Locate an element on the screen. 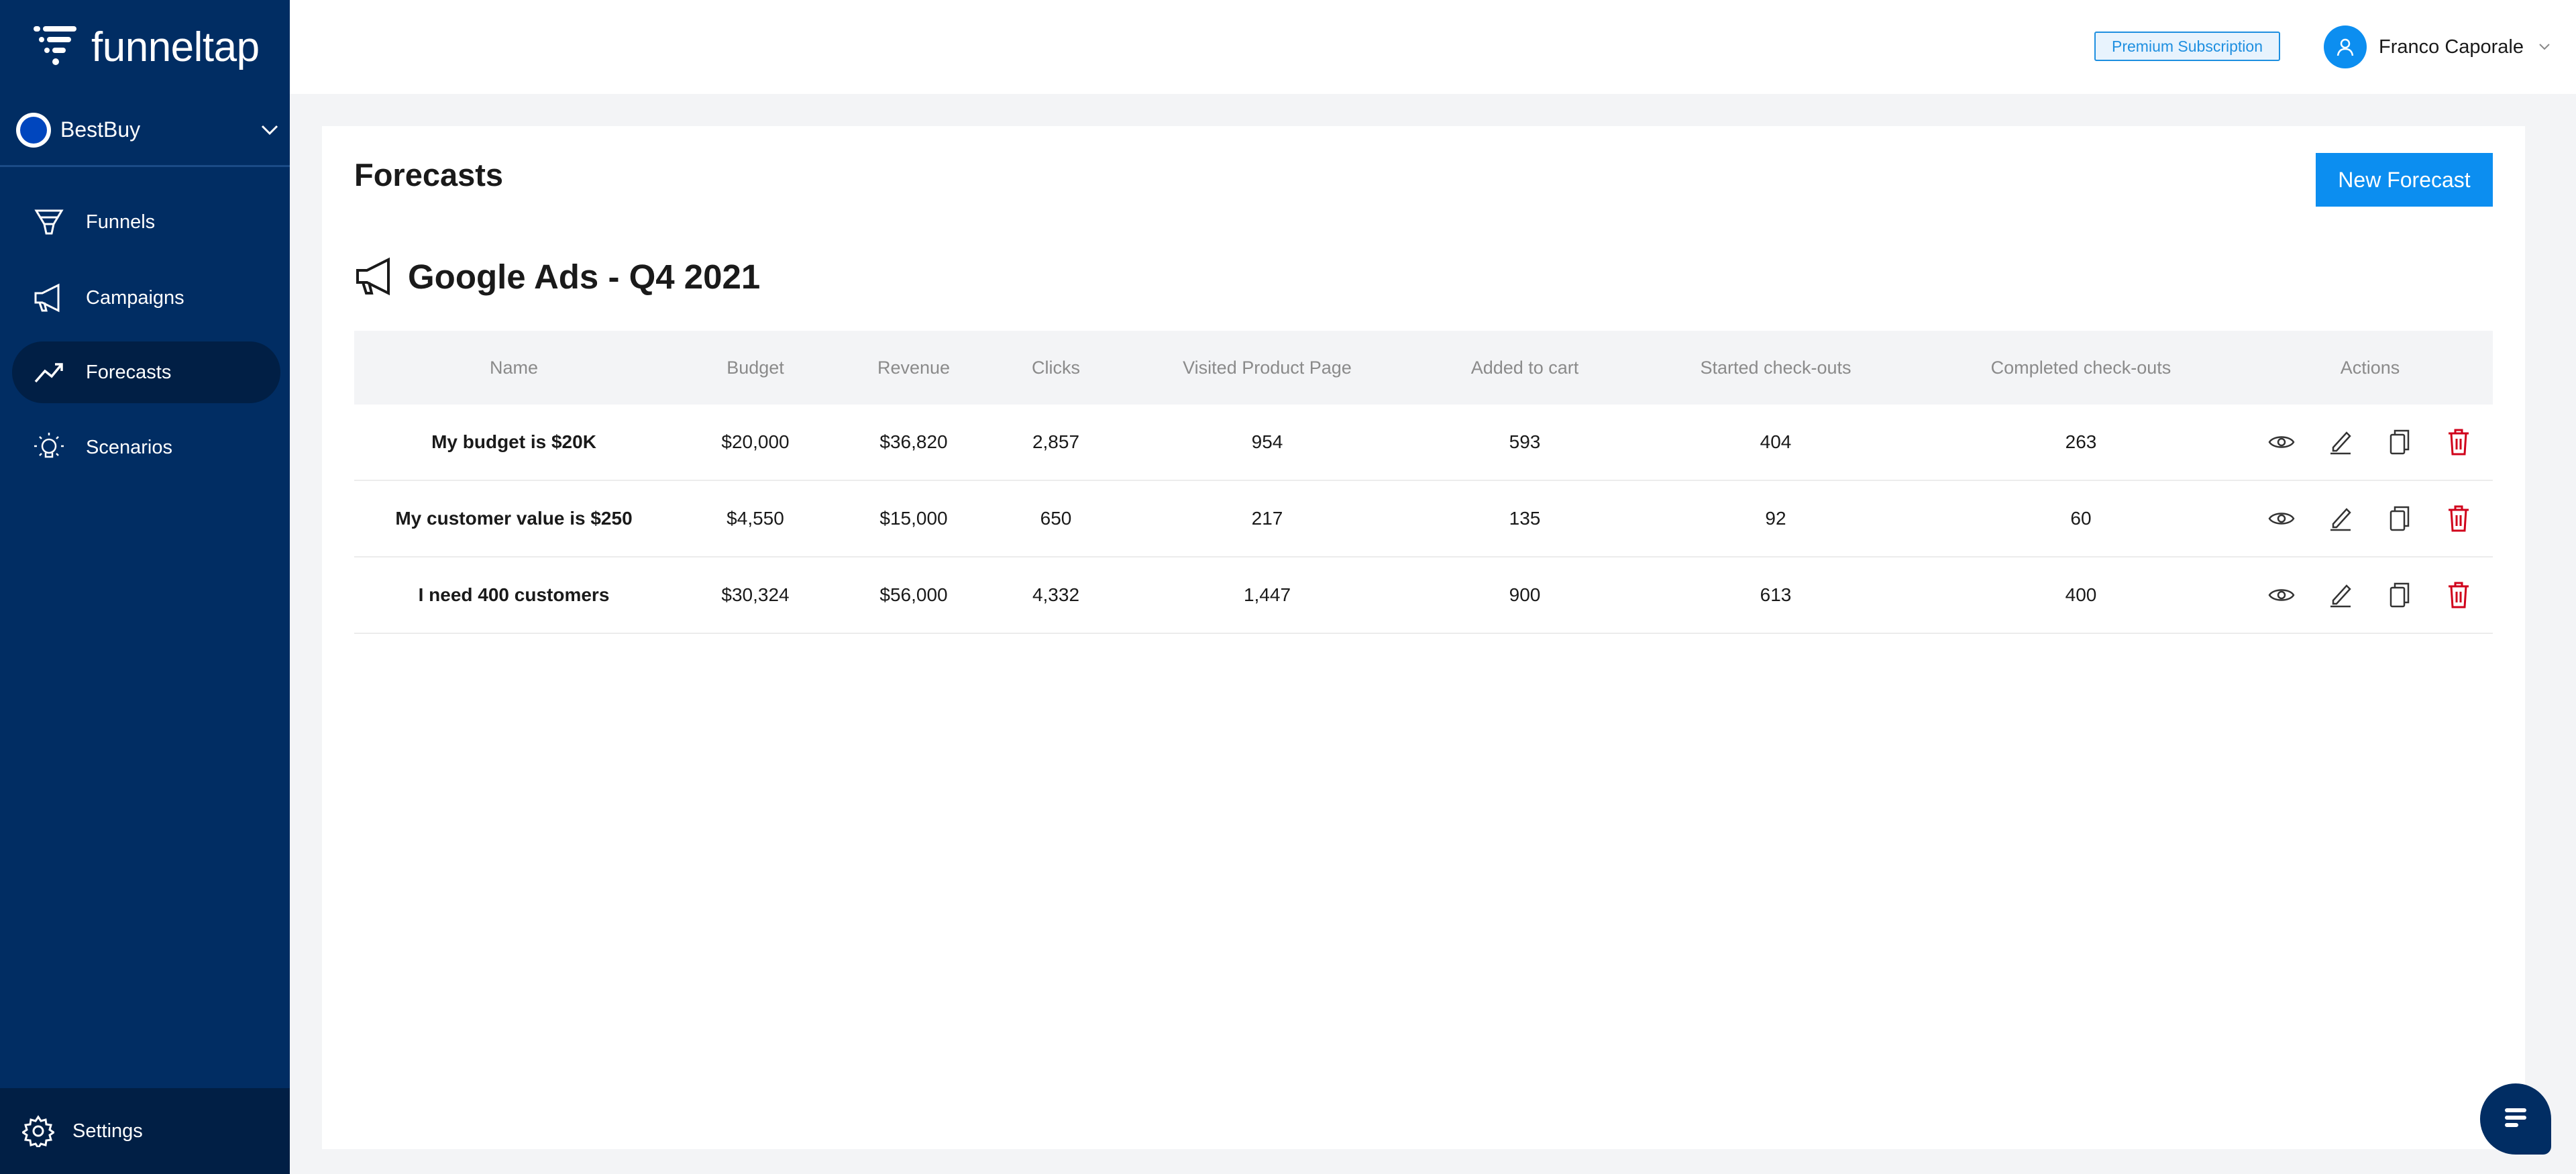 This screenshot has width=2576, height=1174. new-forecast-button: New Forecast is located at coordinates (2404, 180).